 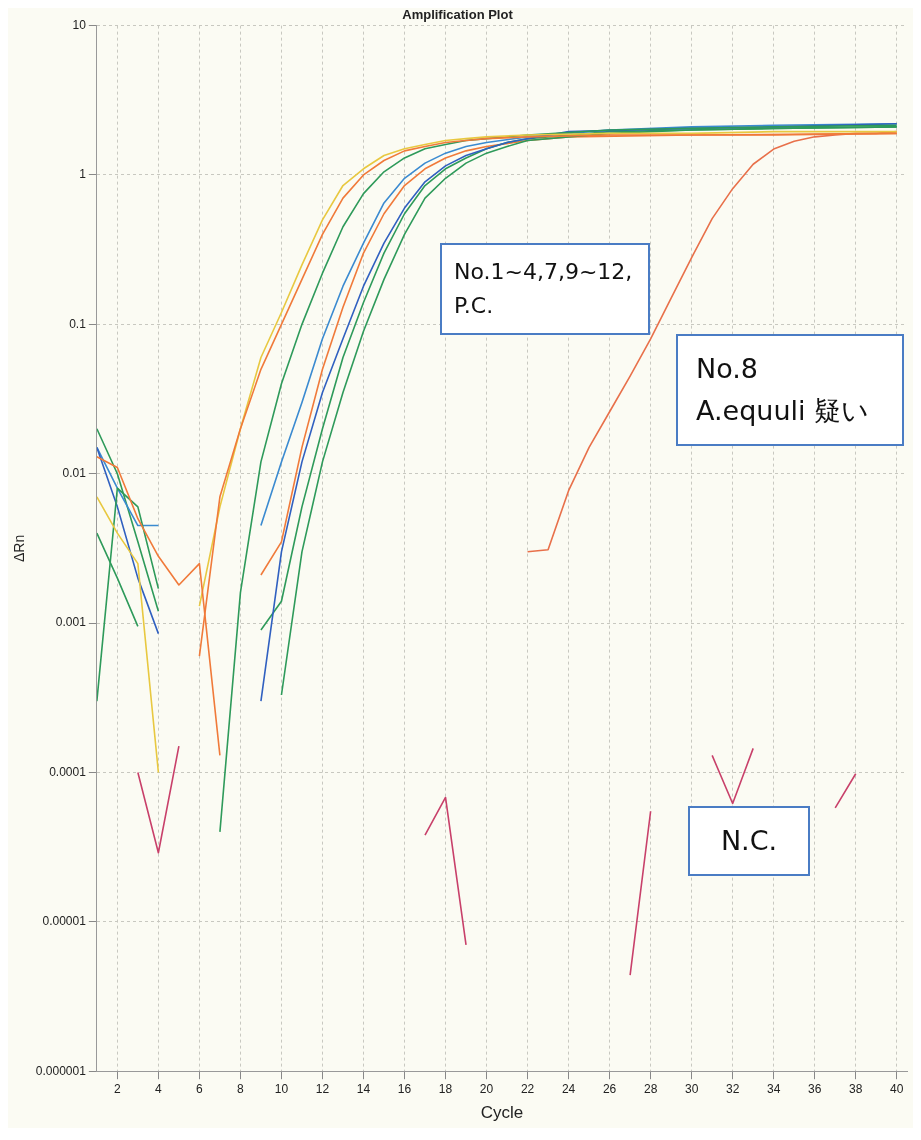 What do you see at coordinates (118, 1088) in the screenshot?
I see `x-tick-label: 2` at bounding box center [118, 1088].